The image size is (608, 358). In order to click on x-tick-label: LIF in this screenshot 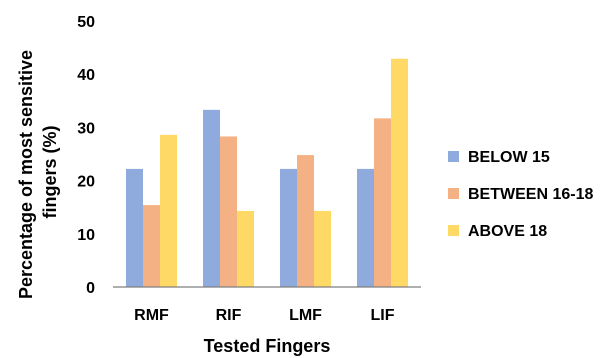, I will do `click(383, 315)`.